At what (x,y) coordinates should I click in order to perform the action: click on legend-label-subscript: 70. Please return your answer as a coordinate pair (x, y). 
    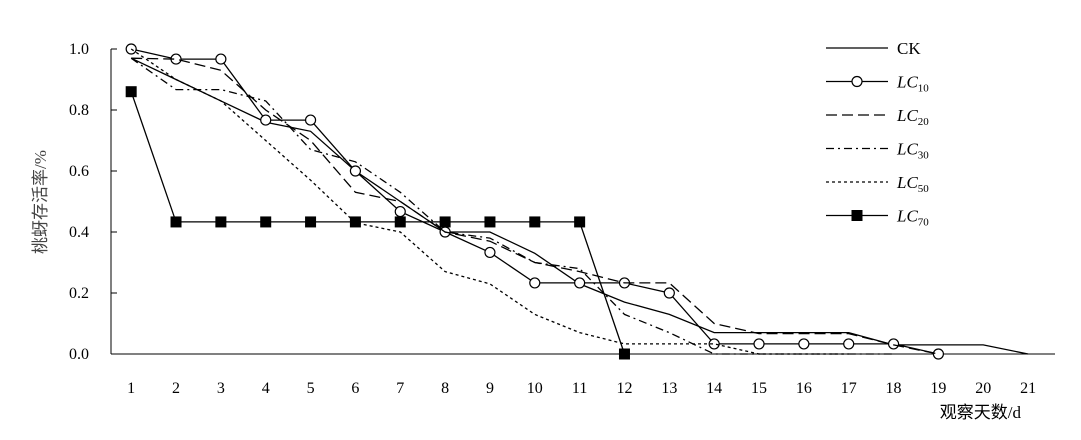
    Looking at the image, I should click on (924, 223).